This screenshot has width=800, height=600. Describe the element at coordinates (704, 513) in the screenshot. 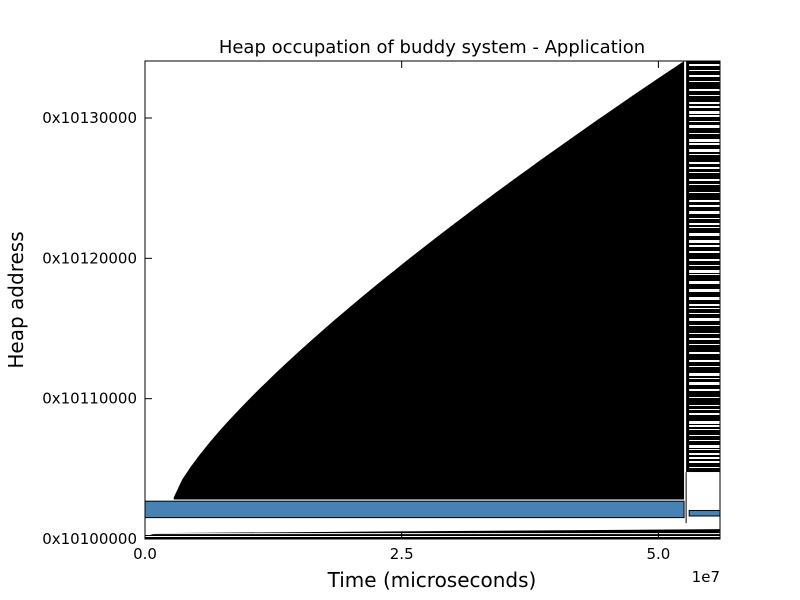

I see `region-blue-block-small` at that location.